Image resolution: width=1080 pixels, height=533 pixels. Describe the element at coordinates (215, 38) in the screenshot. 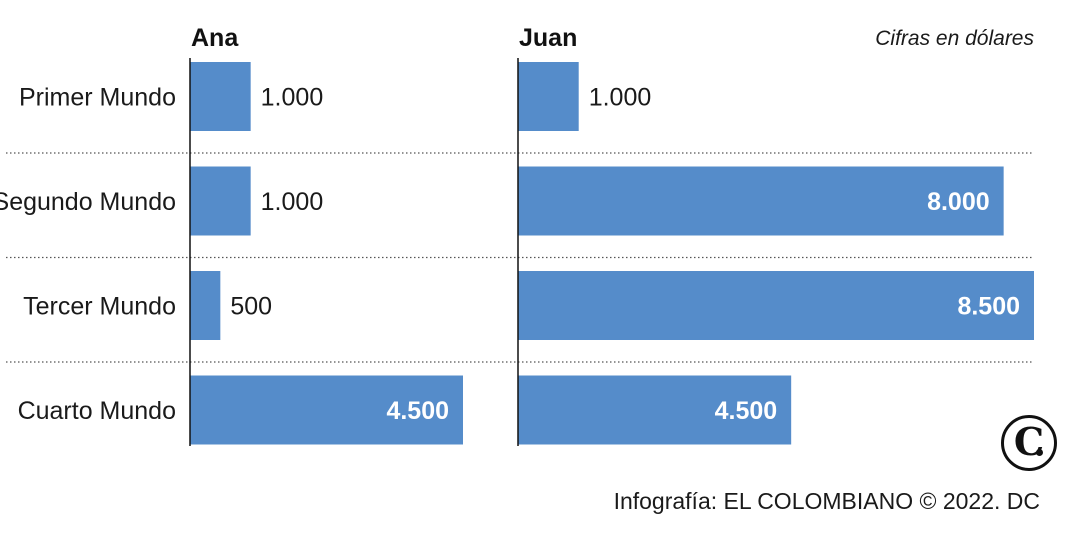

I see `panel-title-ana: Ana` at that location.